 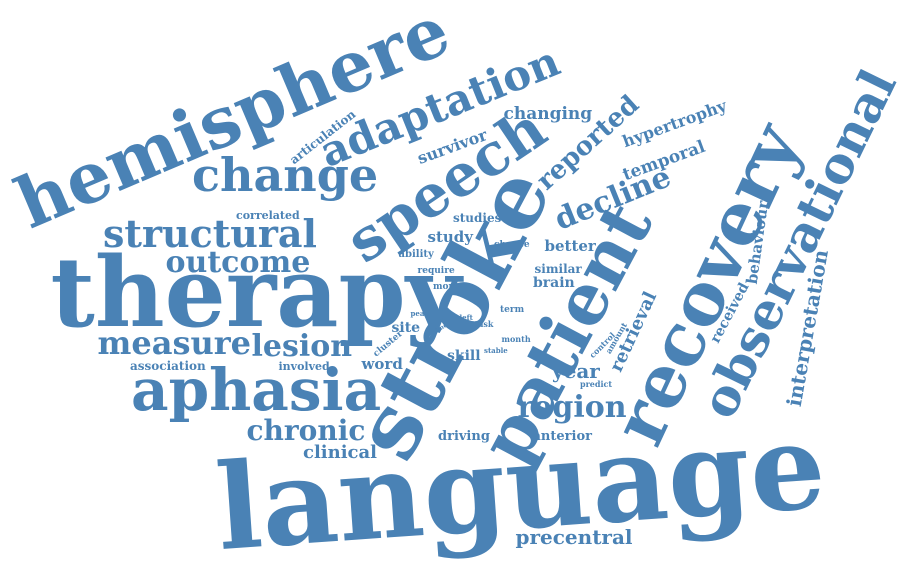 What do you see at coordinates (484, 324) in the screenshot?
I see `word-task: task` at bounding box center [484, 324].